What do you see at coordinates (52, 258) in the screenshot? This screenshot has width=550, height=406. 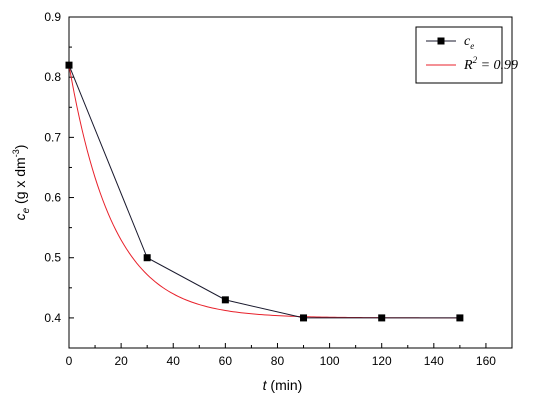 I see `y-tick-label: 0.5` at bounding box center [52, 258].